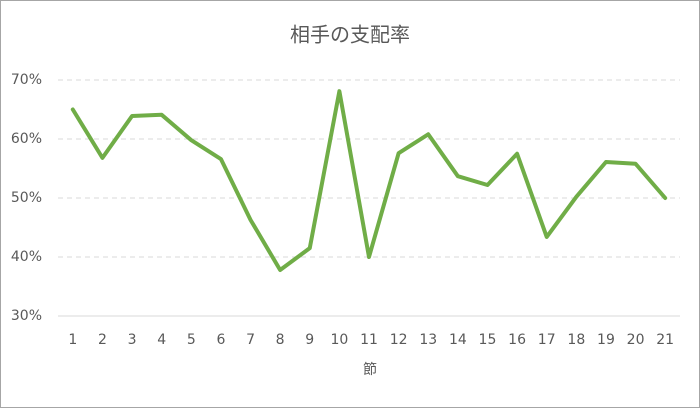 The height and width of the screenshot is (408, 700). Describe the element at coordinates (26, 80) in the screenshot. I see `y-tick-label: 70%` at that location.